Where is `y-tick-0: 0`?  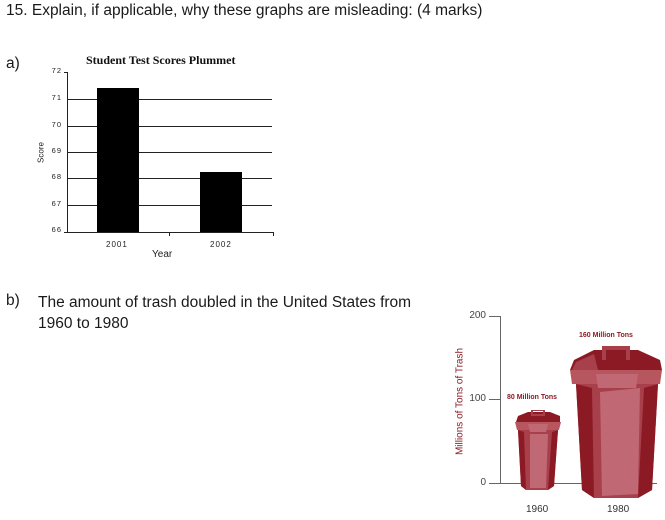 y-tick-0: 0 is located at coordinates (483, 482).